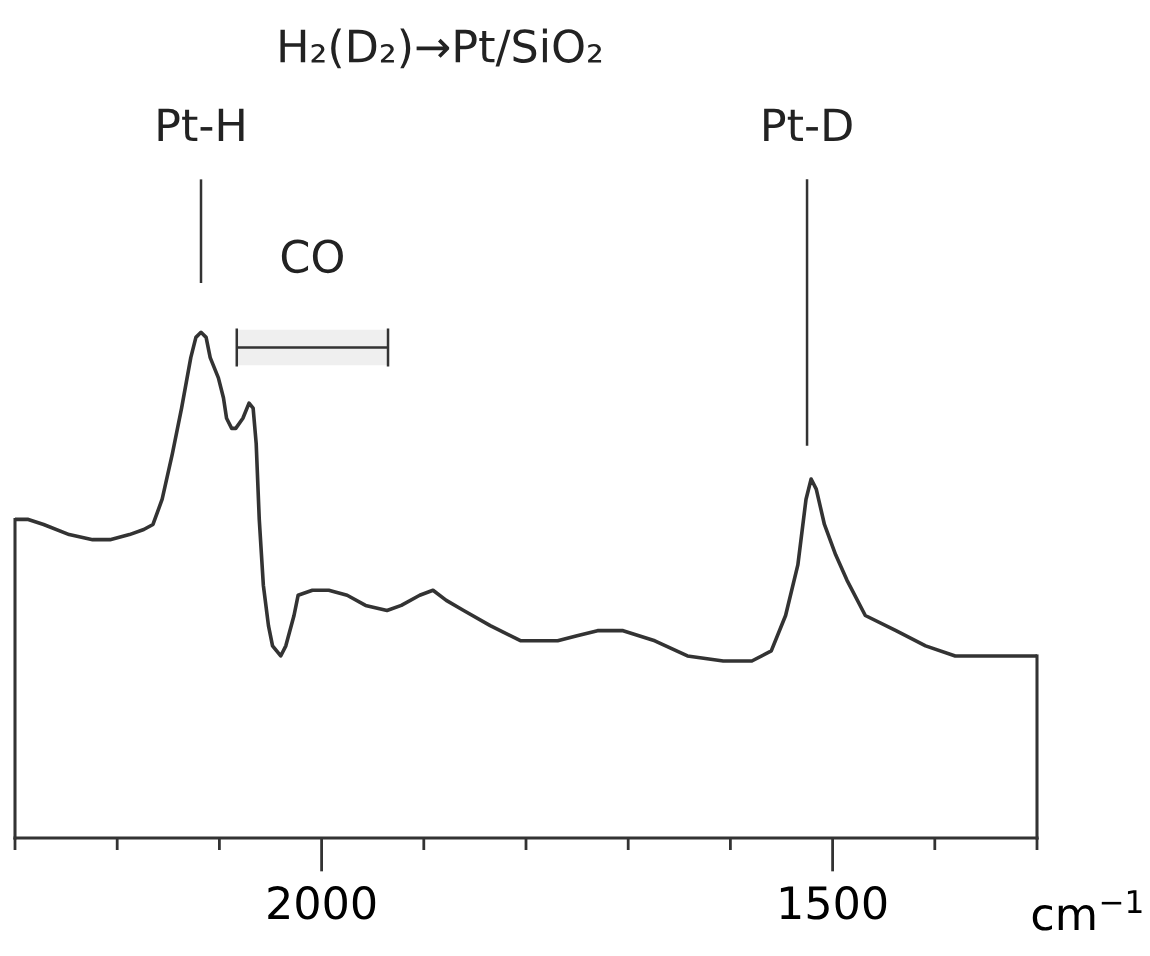 This screenshot has width=1150, height=956. What do you see at coordinates (808, 125) in the screenshot?
I see `ref-line-label: Pt-D` at bounding box center [808, 125].